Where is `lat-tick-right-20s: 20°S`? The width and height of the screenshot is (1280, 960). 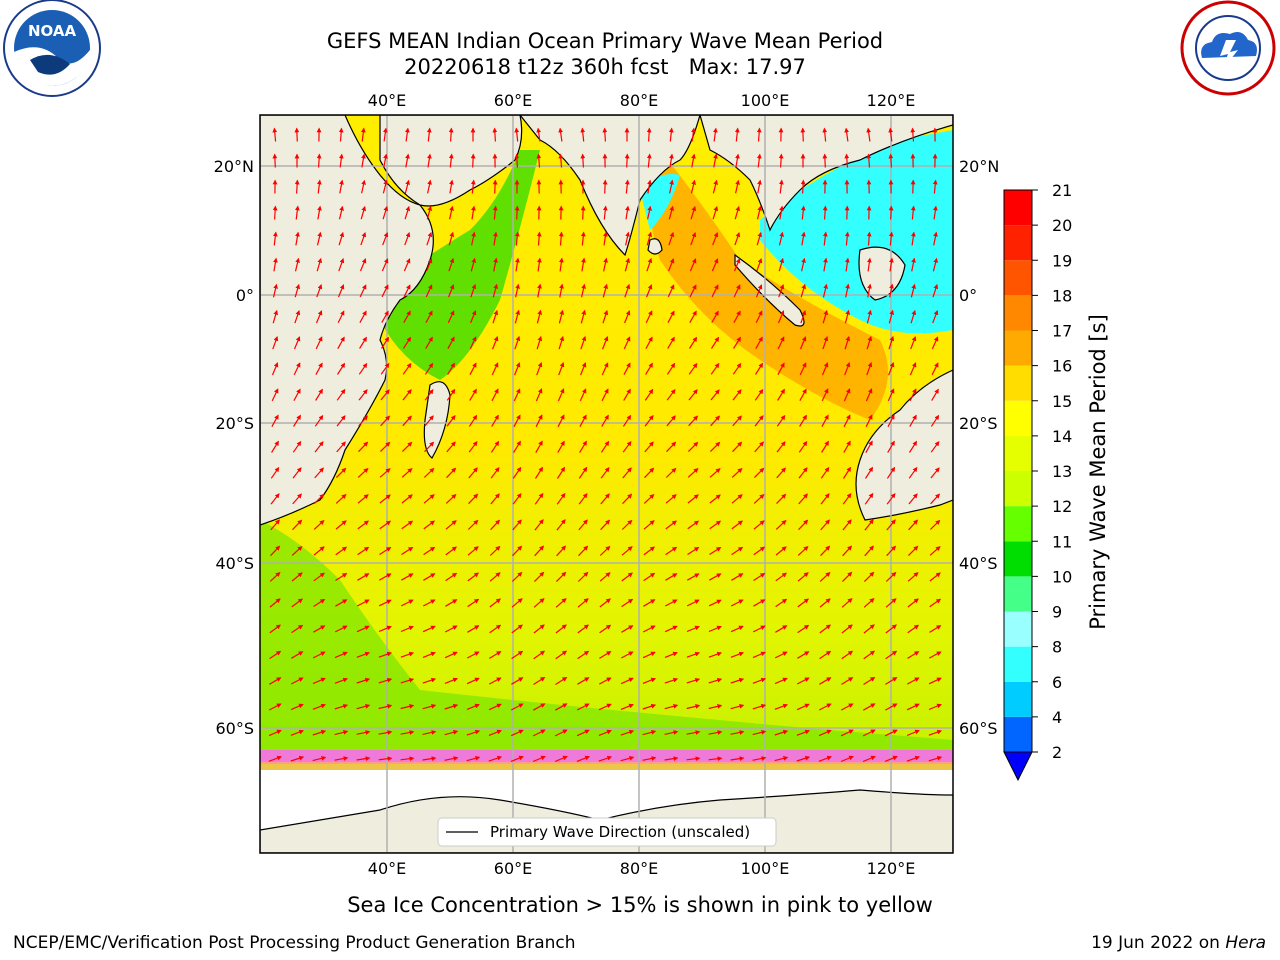 lat-tick-right-20s: 20°S is located at coordinates (978, 423).